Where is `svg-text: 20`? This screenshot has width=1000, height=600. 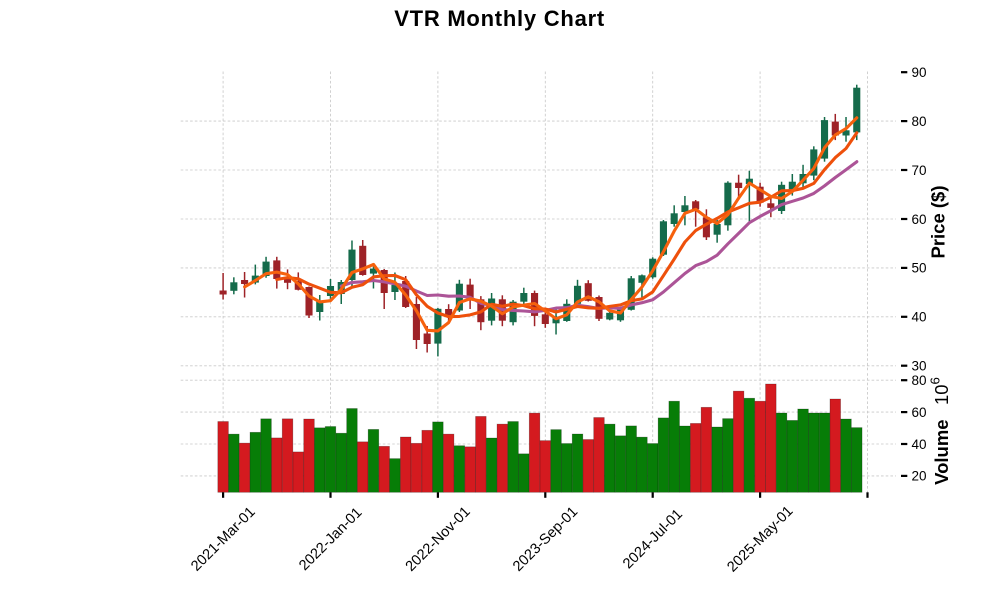 svg-text: 20 is located at coordinates (919, 476).